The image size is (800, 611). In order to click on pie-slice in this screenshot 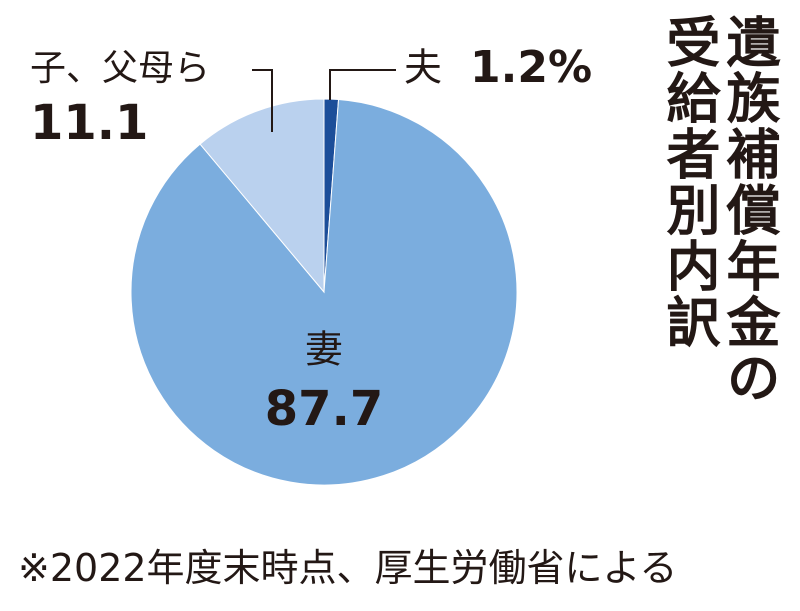, I will do `click(262, 196)`.